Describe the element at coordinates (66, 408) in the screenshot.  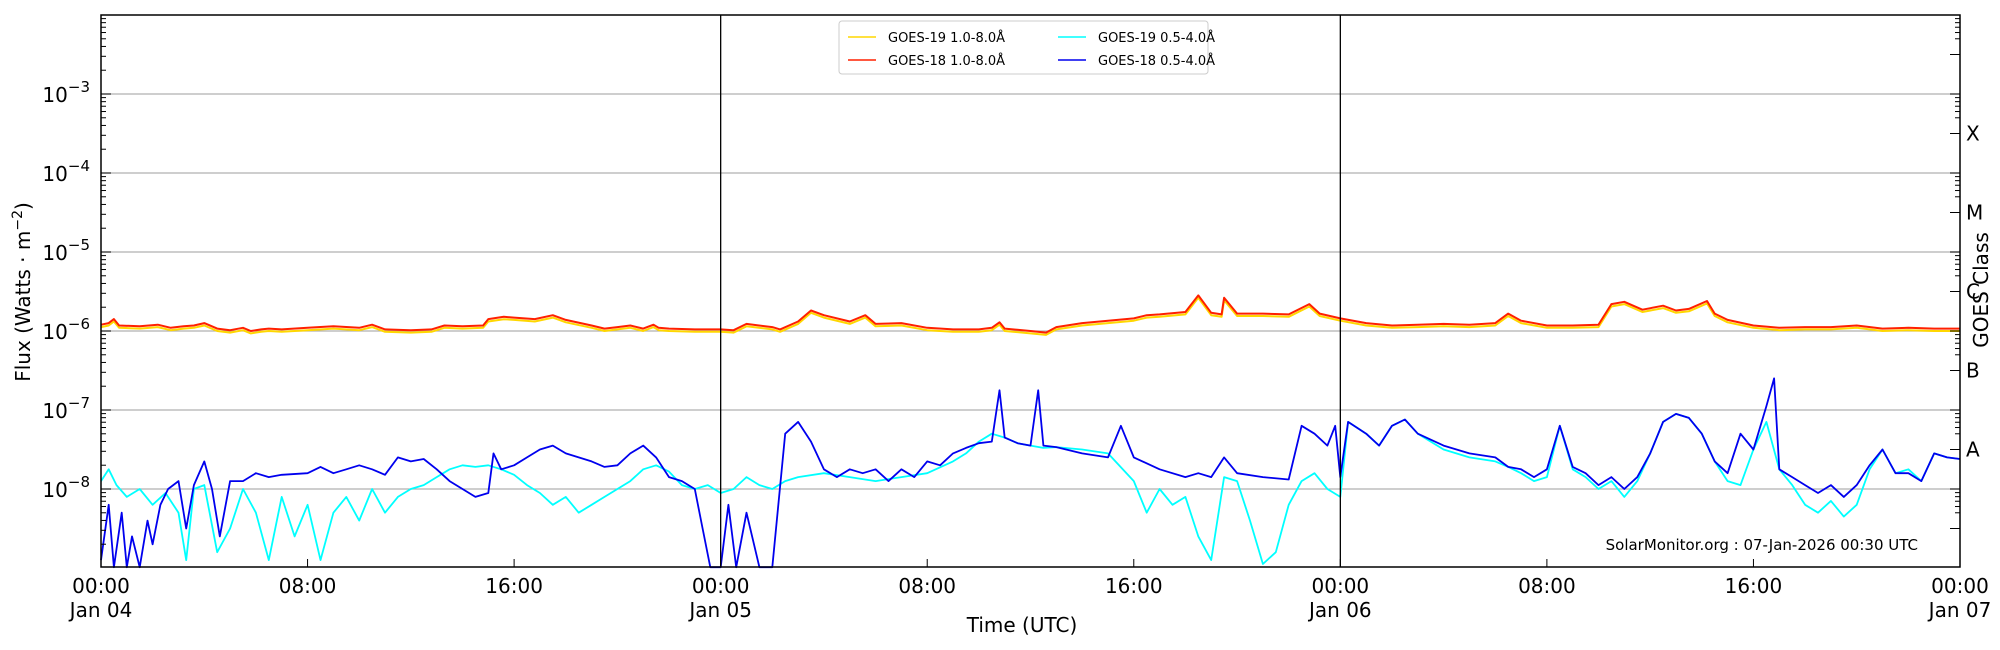
I see `y-tick-label: 10⁻⁷` at that location.